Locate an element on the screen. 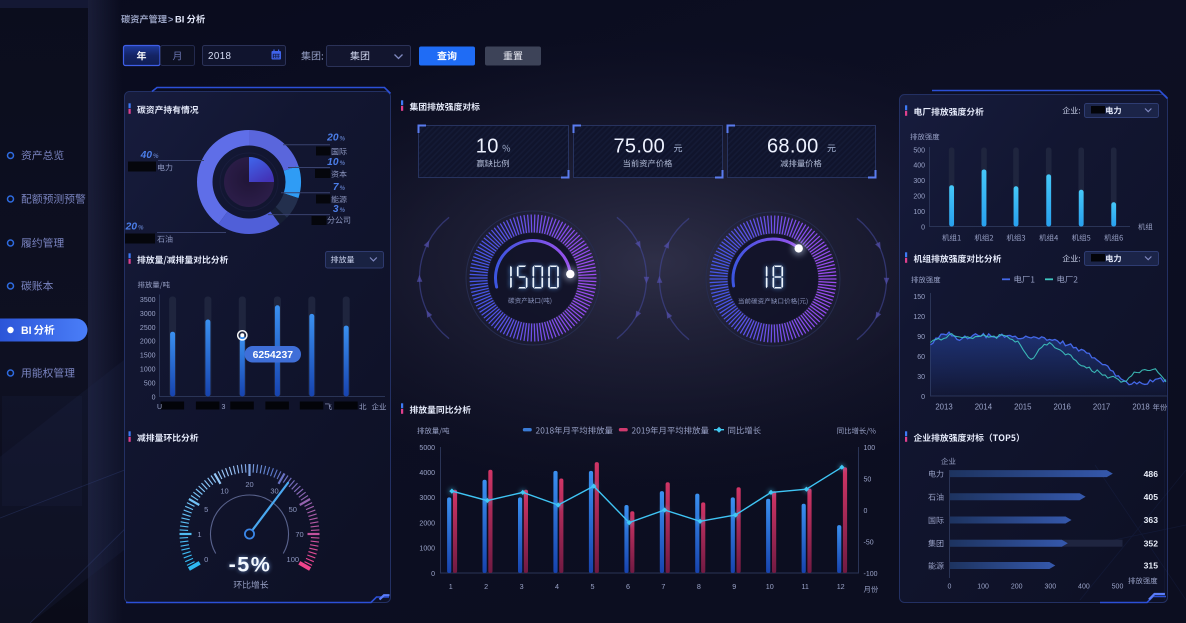  svg-text: 6254237 is located at coordinates (273, 355).